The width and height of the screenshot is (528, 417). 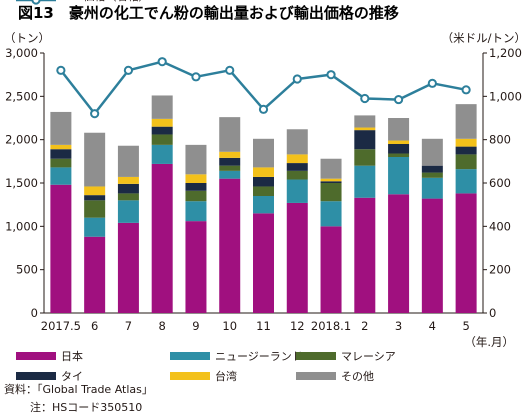 What do you see at coordinates (21, 183) in the screenshot?
I see `y-left-tick-label: 1,500` at bounding box center [21, 183].